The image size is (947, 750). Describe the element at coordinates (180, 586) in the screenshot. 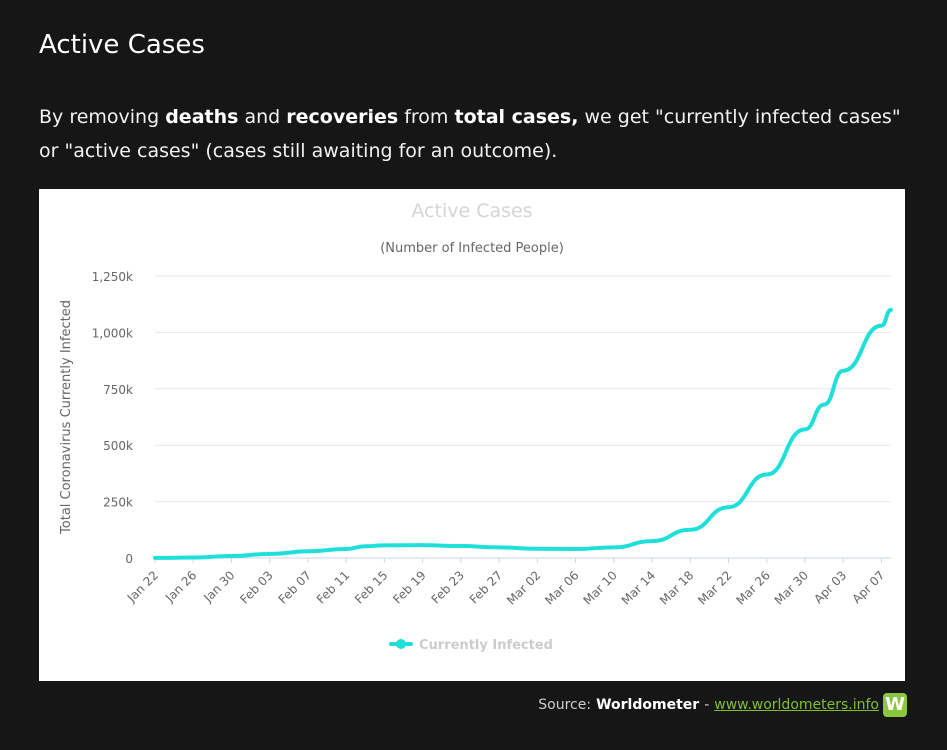

I see `x-tick-label: Jan 26` at that location.